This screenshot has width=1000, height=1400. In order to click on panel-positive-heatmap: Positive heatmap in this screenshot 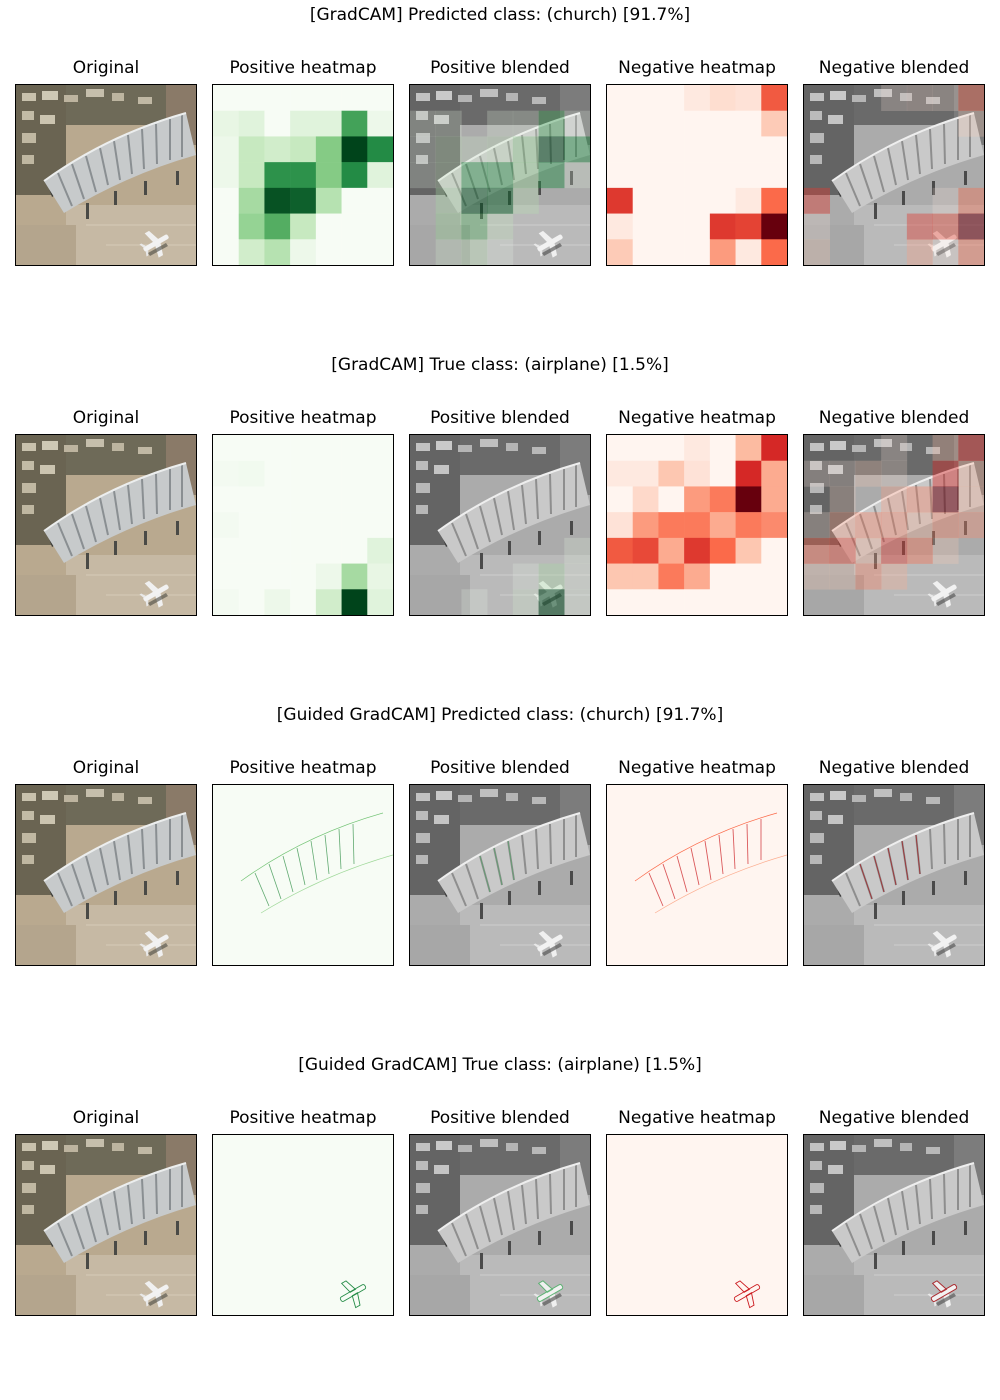, I will do `click(303, 162)`.